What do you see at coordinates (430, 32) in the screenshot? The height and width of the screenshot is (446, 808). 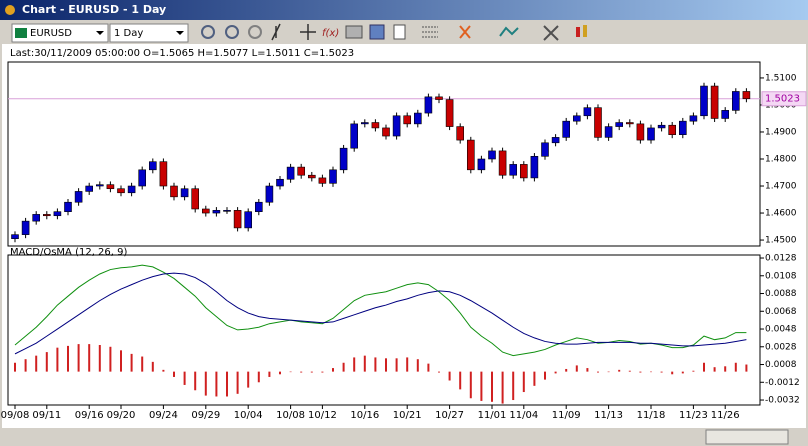 I see `grid-icon` at bounding box center [430, 32].